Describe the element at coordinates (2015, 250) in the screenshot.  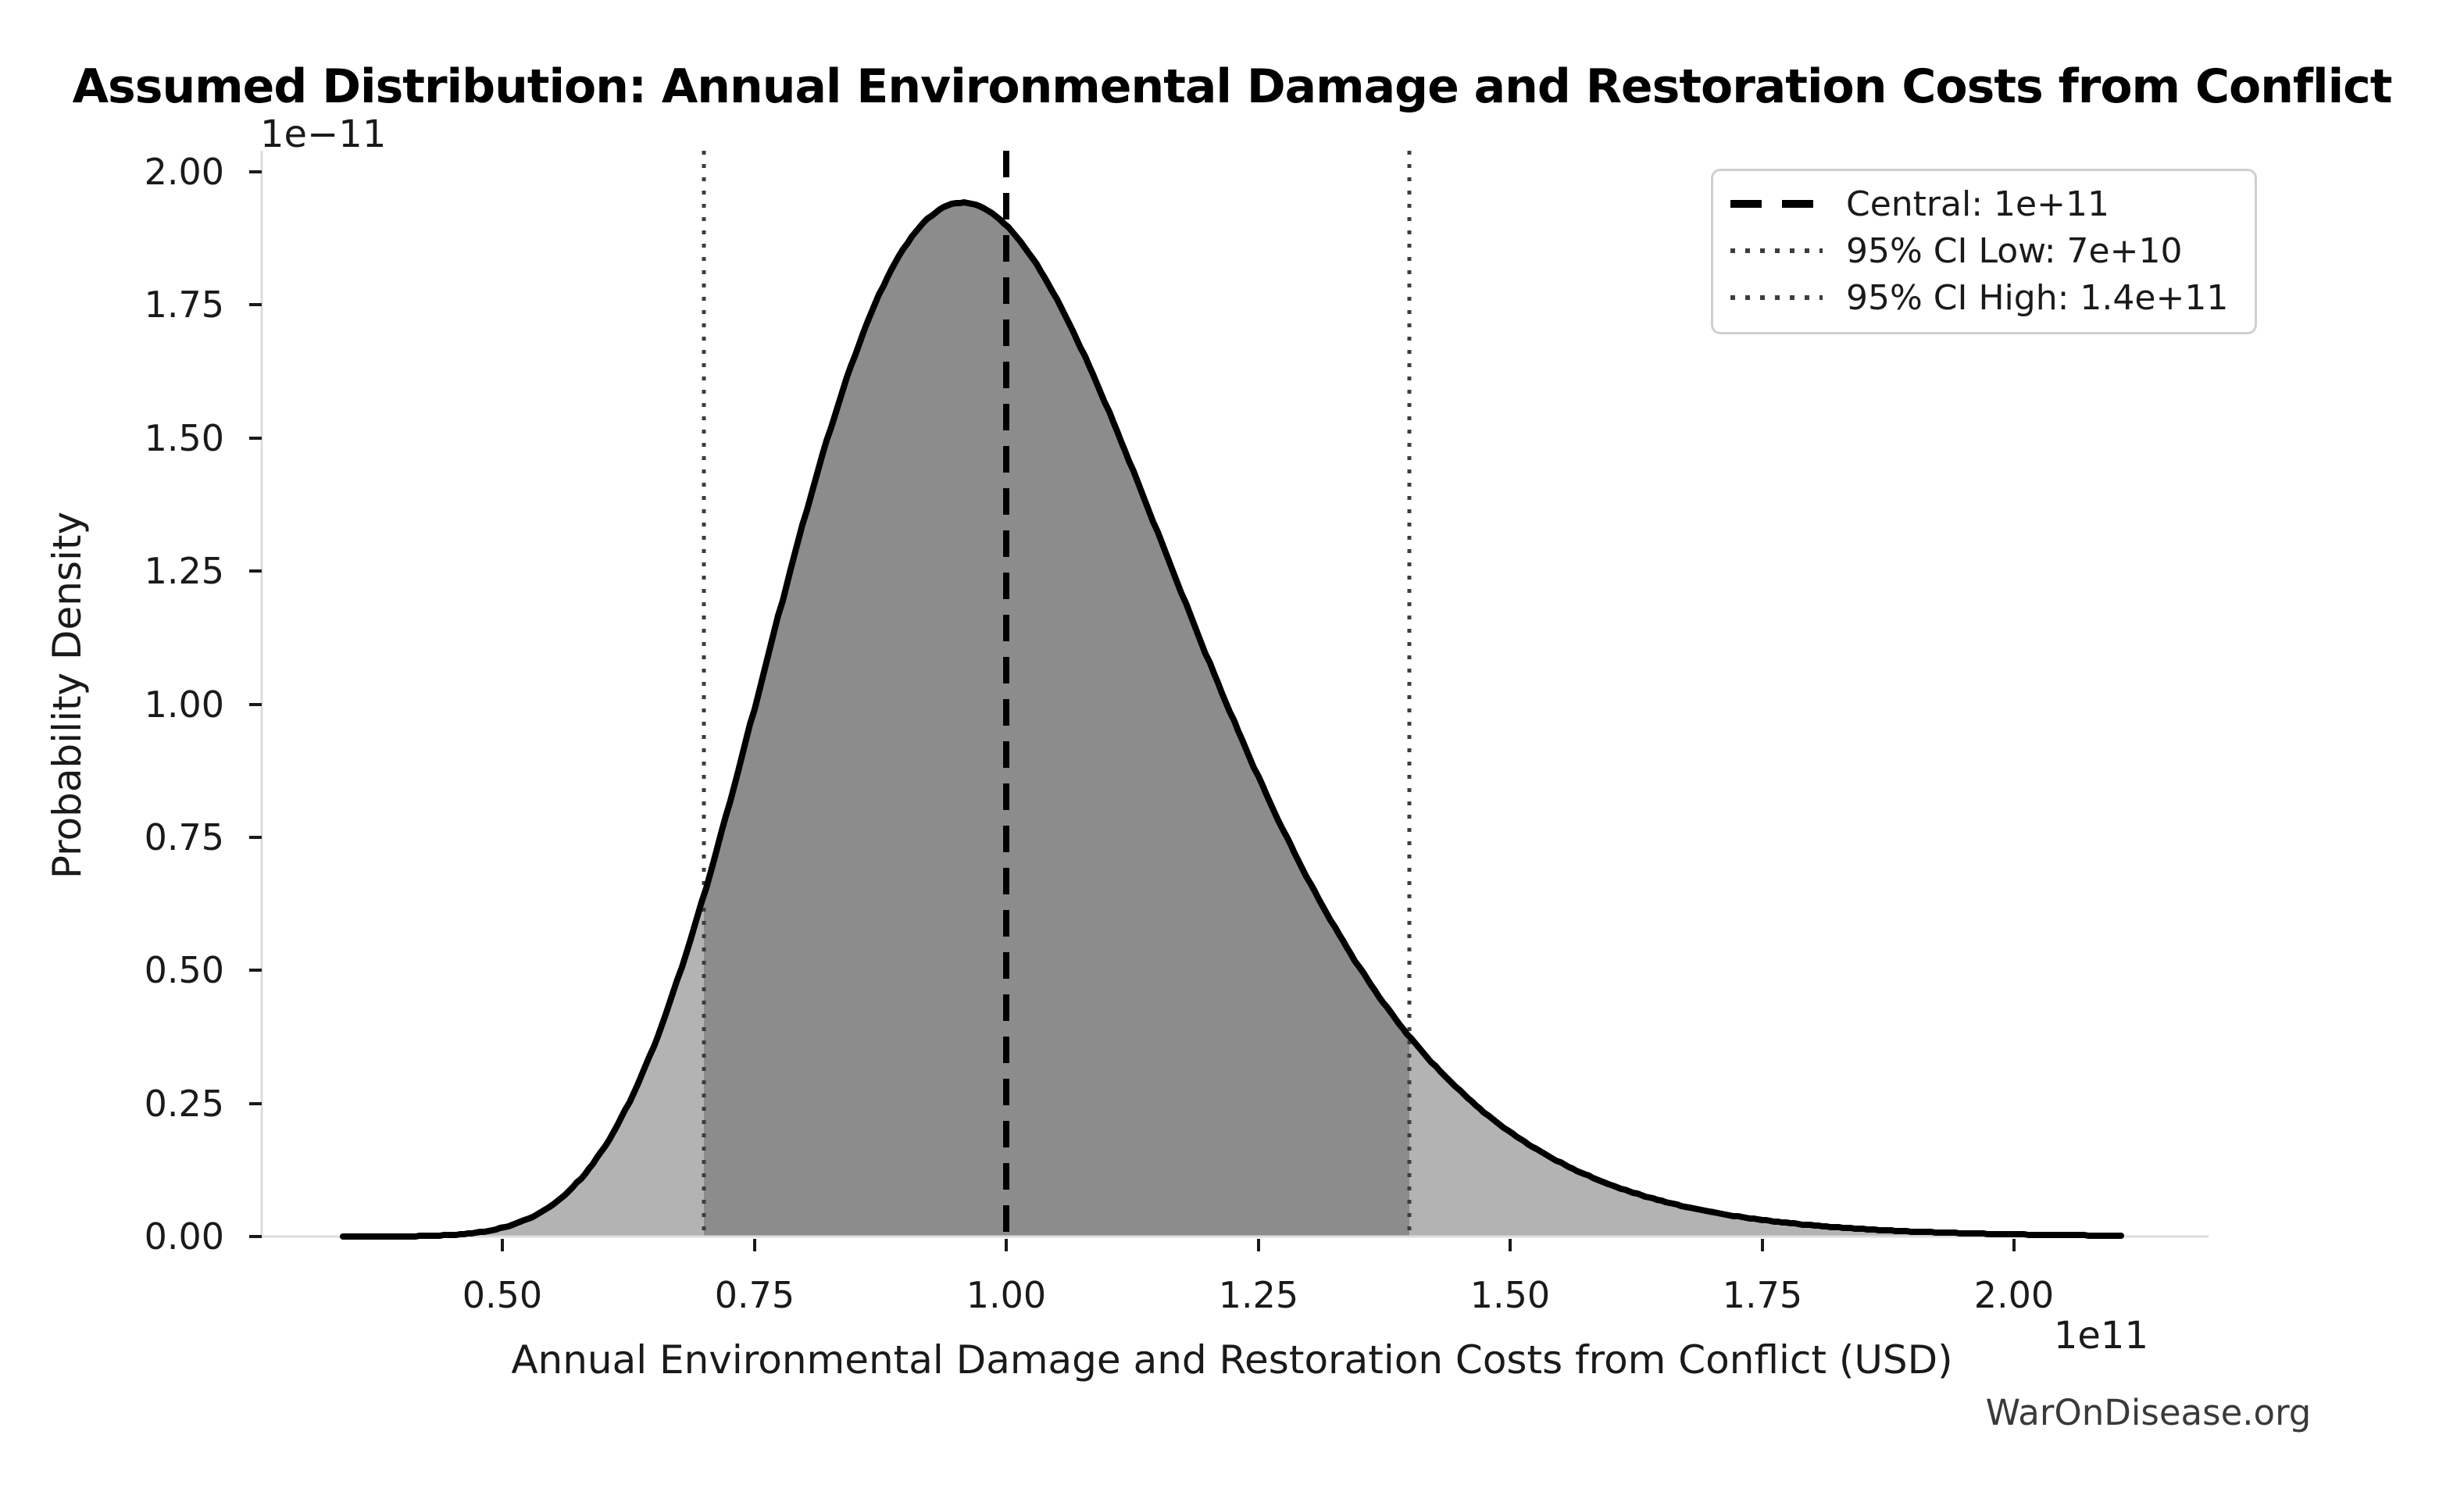
I see `legend-label-ci-low: 95% CI Low: 7e+10` at that location.